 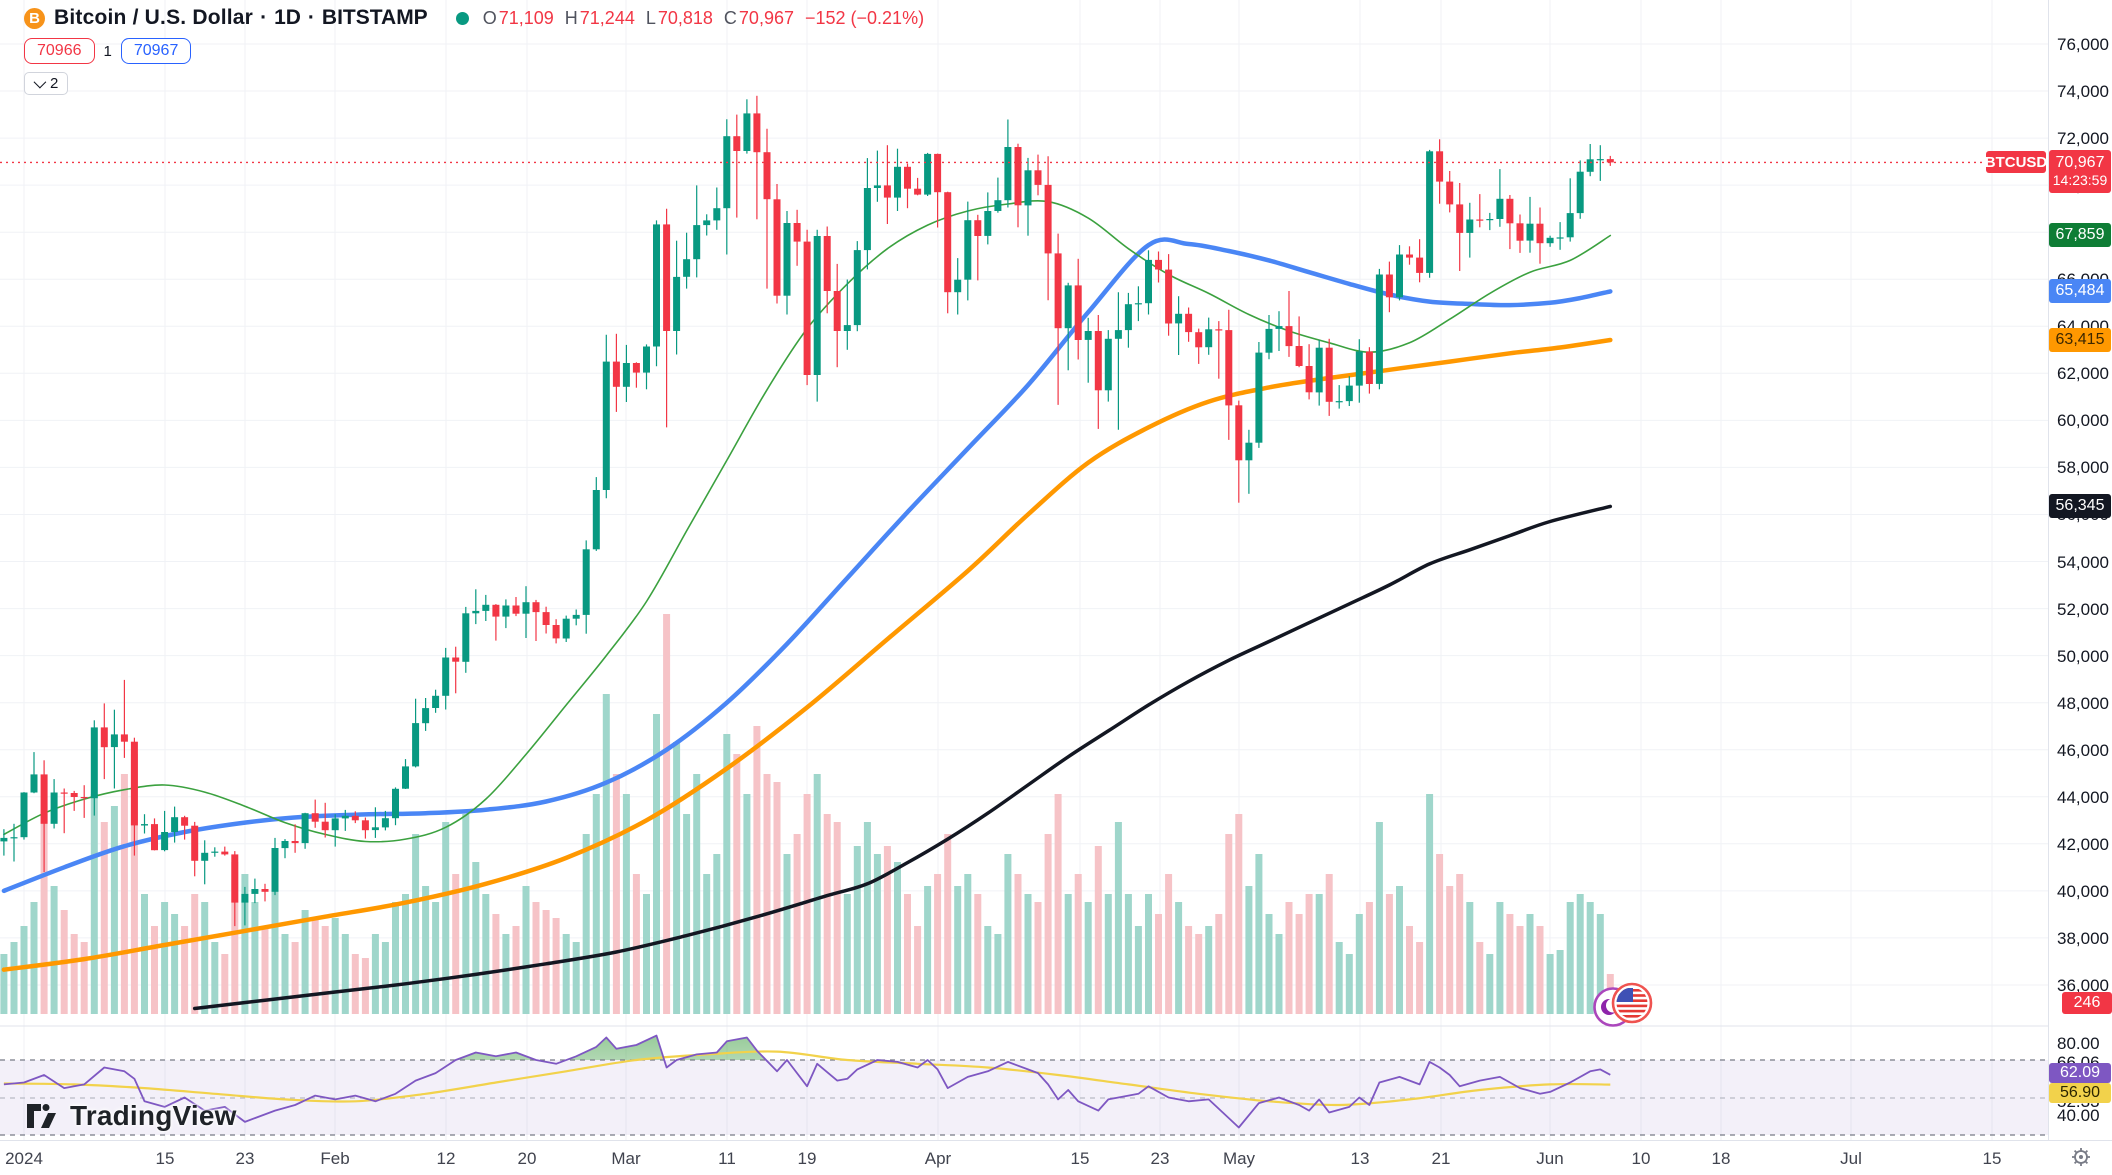 What do you see at coordinates (1441, 1158) in the screenshot?
I see `time-axis-label: 21` at bounding box center [1441, 1158].